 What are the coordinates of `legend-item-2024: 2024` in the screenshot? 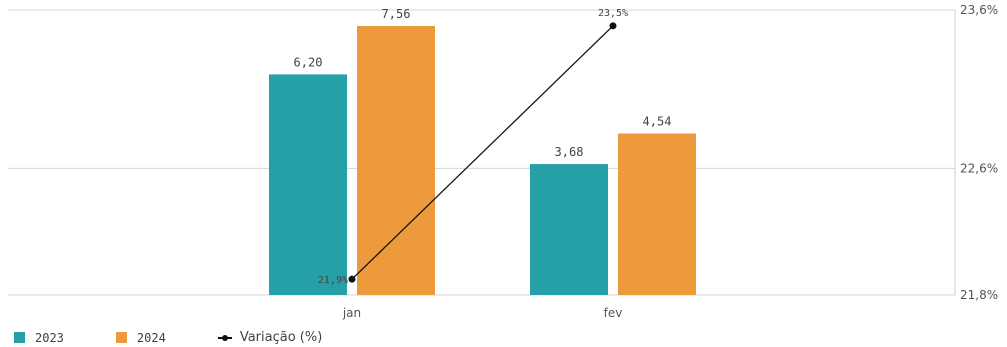 It's located at (140, 337).